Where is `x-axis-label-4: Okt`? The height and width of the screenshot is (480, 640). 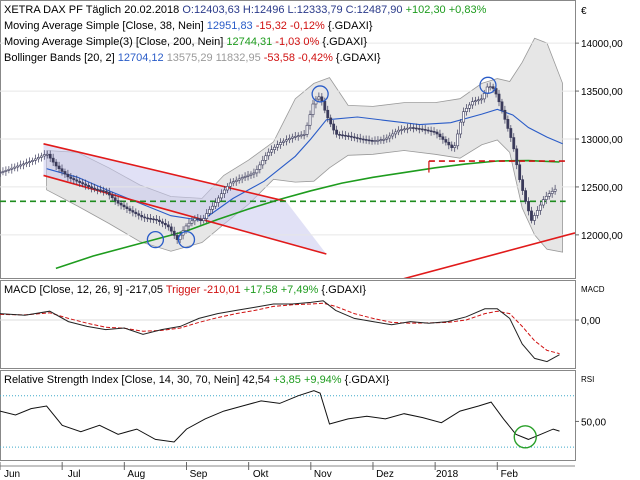 x-axis-label-4: Okt is located at coordinates (261, 474).